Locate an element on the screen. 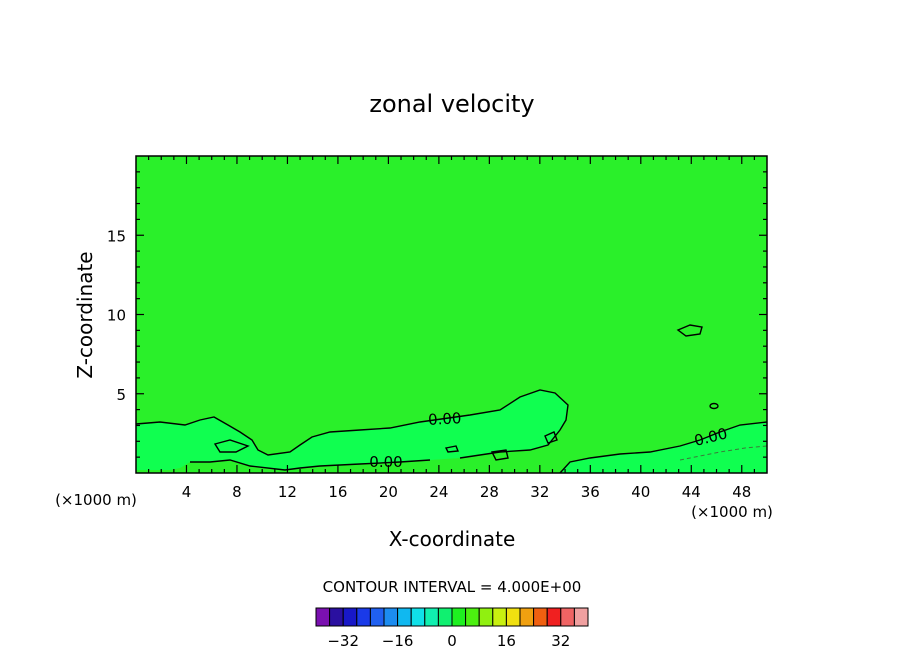 The width and height of the screenshot is (904, 654). positive-velocity-region-east is located at coordinates (663, 447).